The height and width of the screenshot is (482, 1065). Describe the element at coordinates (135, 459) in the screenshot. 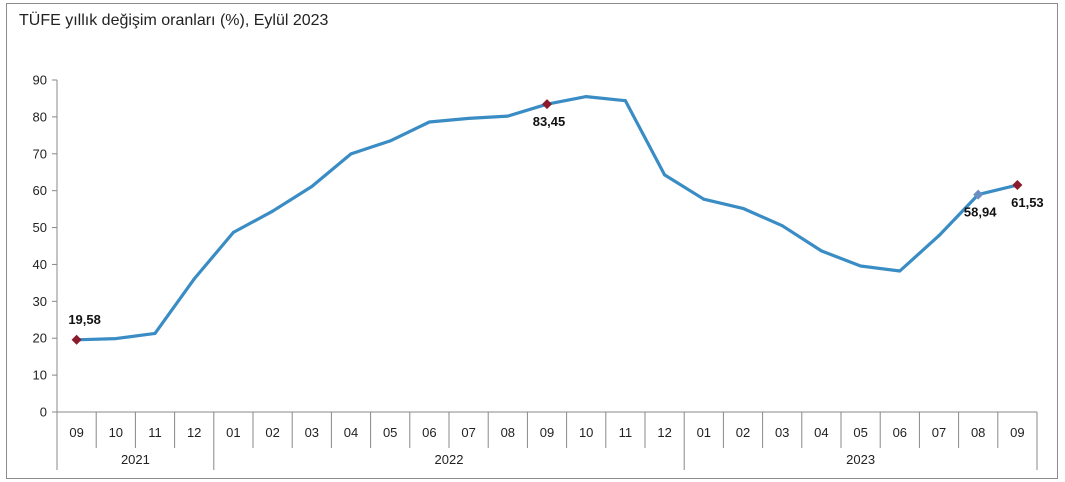

I see `year-label: 2021` at that location.